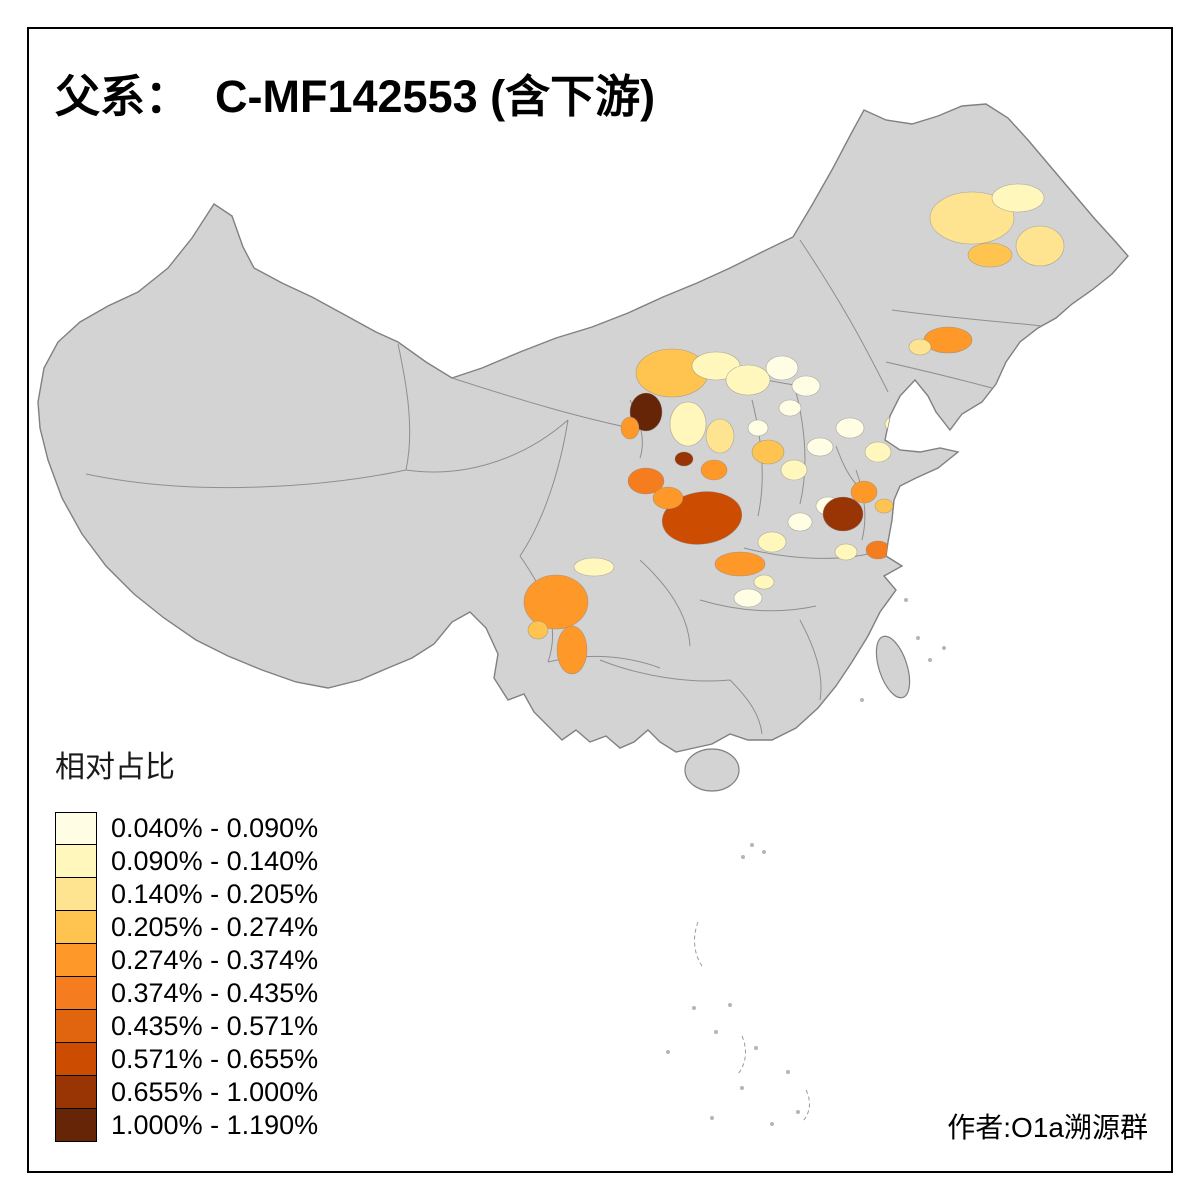 The height and width of the screenshot is (1200, 1200). Describe the element at coordinates (806, 862) in the screenshot. I see `south-china-sea-islands` at that location.